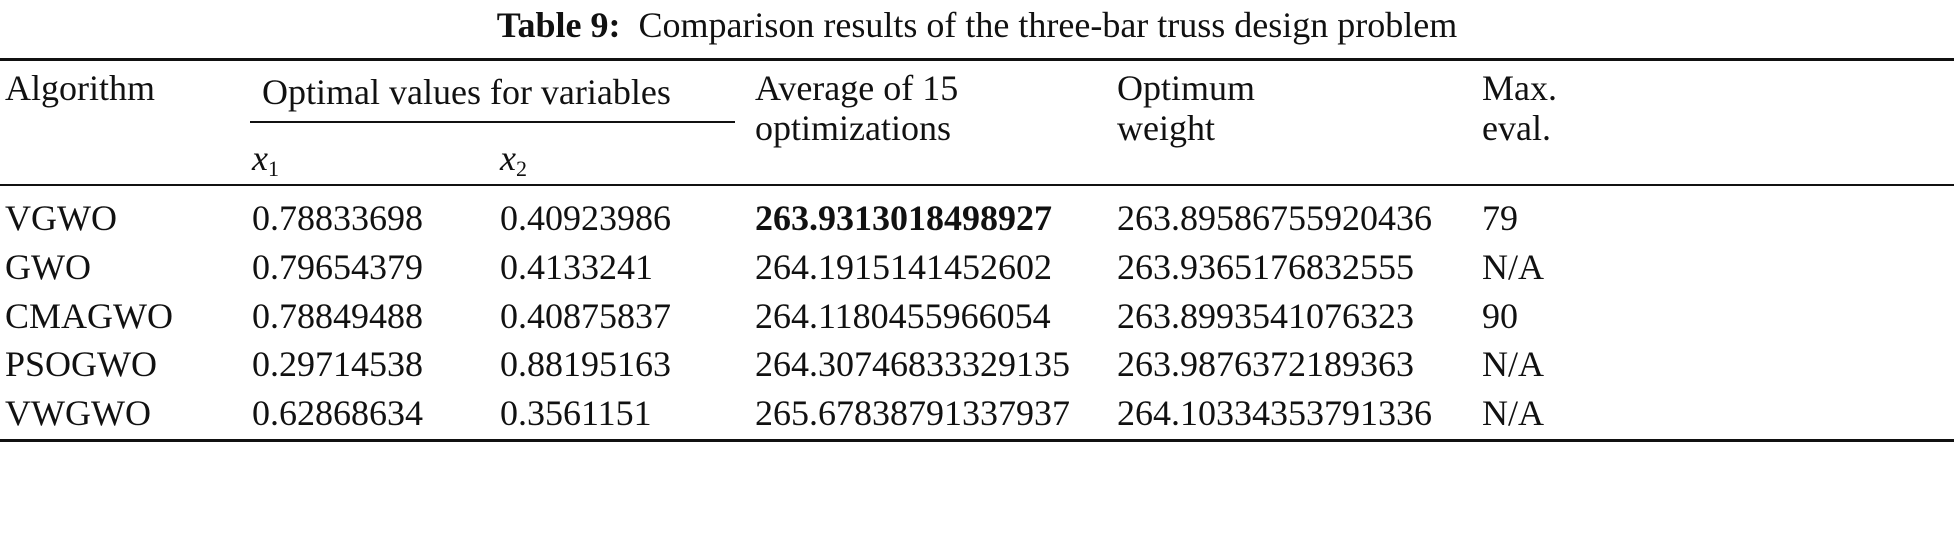  I want to click on header-rule, so click(977, 185).